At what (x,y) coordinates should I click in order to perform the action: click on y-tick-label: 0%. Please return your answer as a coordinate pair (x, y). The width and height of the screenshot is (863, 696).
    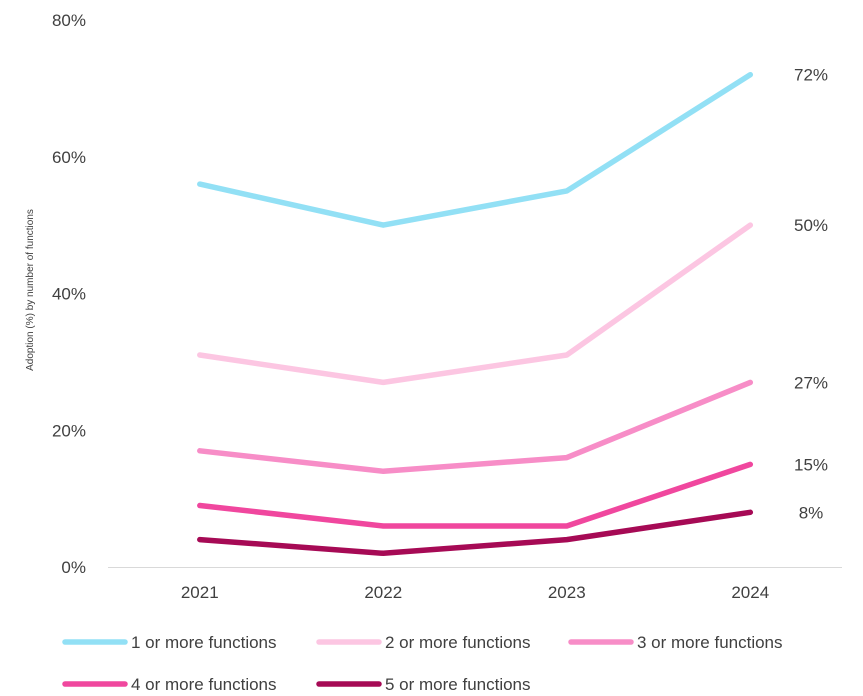
    Looking at the image, I should click on (73, 567).